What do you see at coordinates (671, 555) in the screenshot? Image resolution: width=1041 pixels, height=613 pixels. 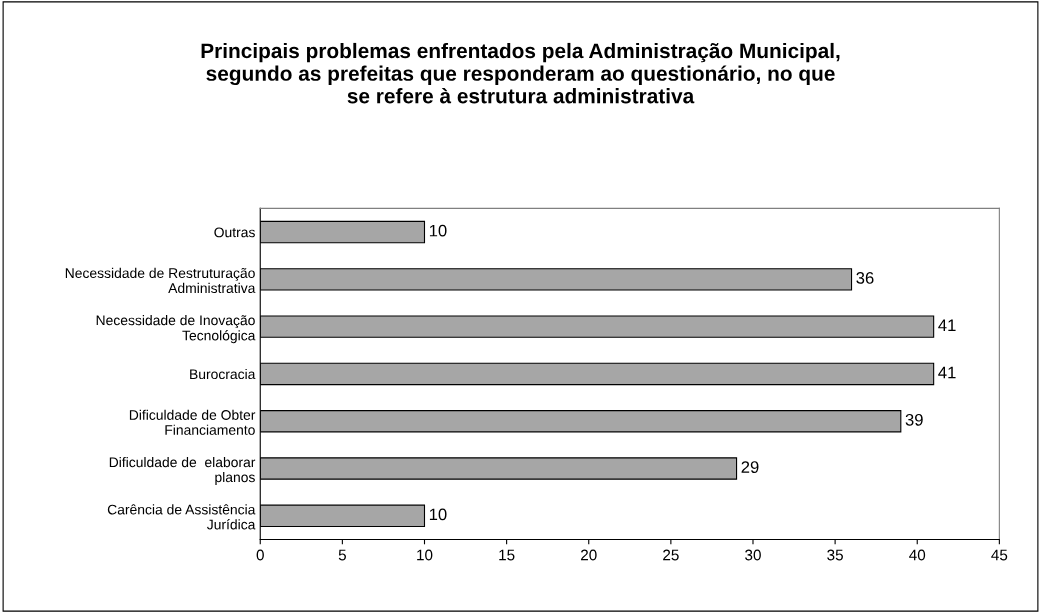 I see `x-tick-label: 25` at bounding box center [671, 555].